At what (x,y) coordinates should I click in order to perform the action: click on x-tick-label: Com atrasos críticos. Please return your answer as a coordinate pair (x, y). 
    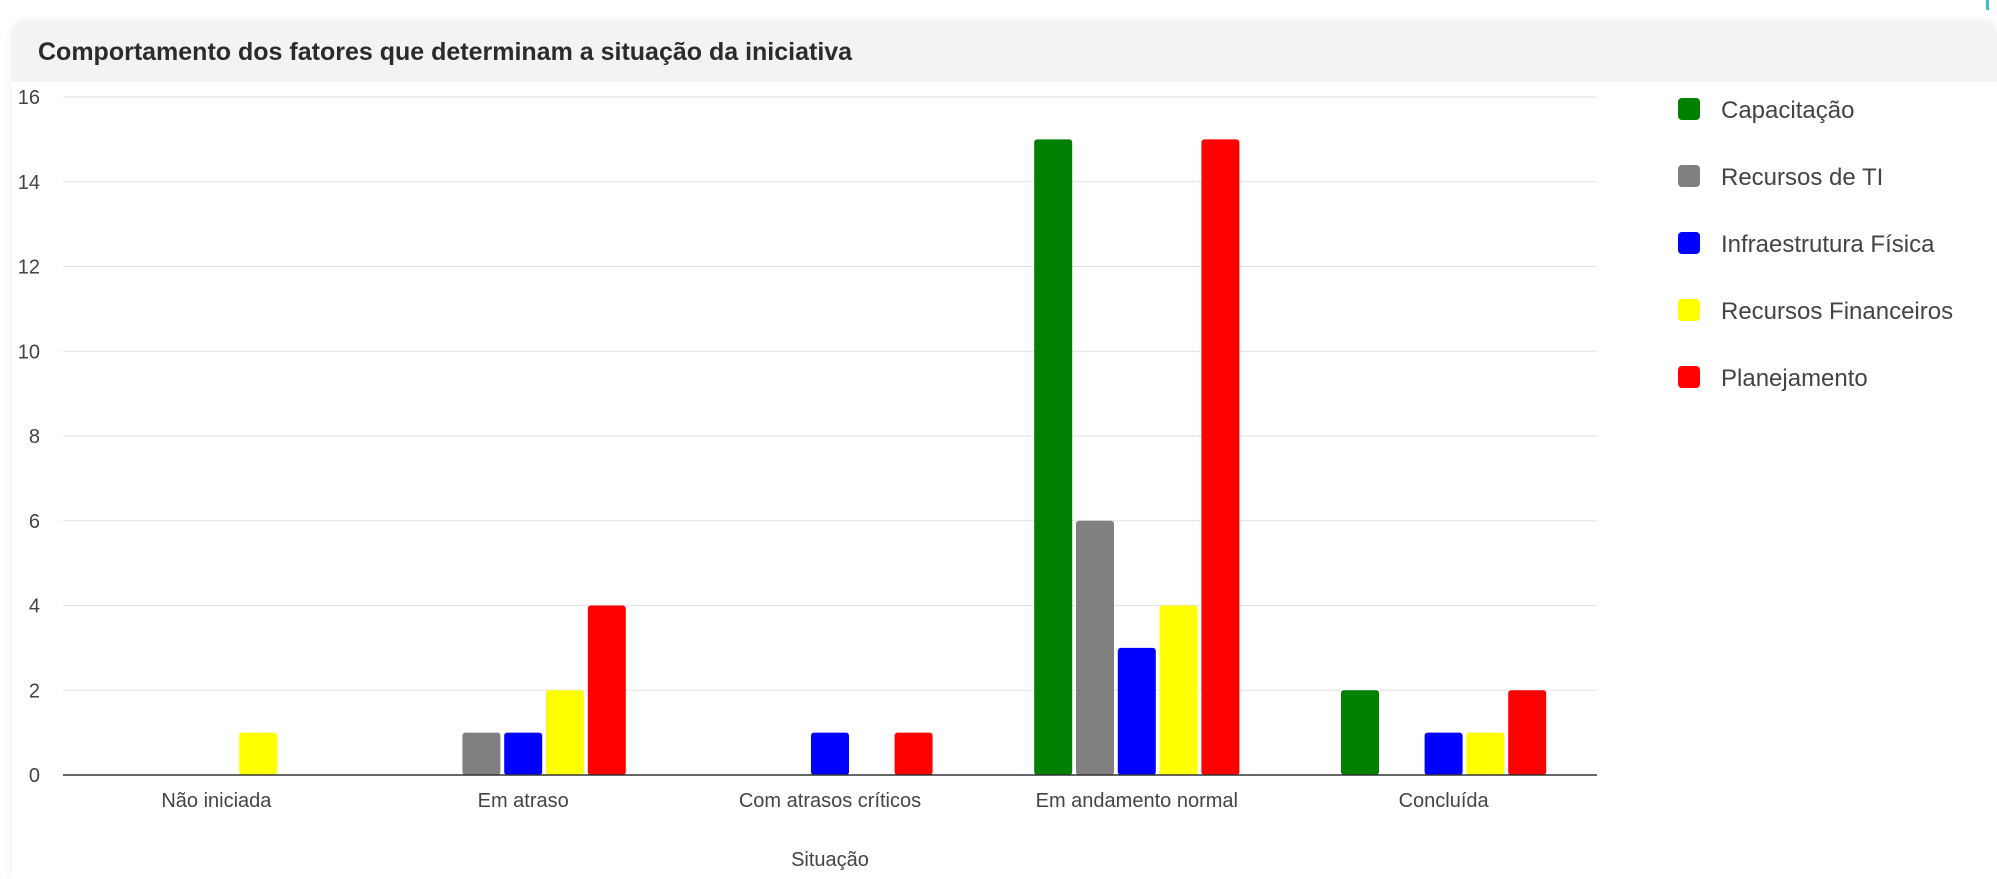
    Looking at the image, I should click on (830, 801).